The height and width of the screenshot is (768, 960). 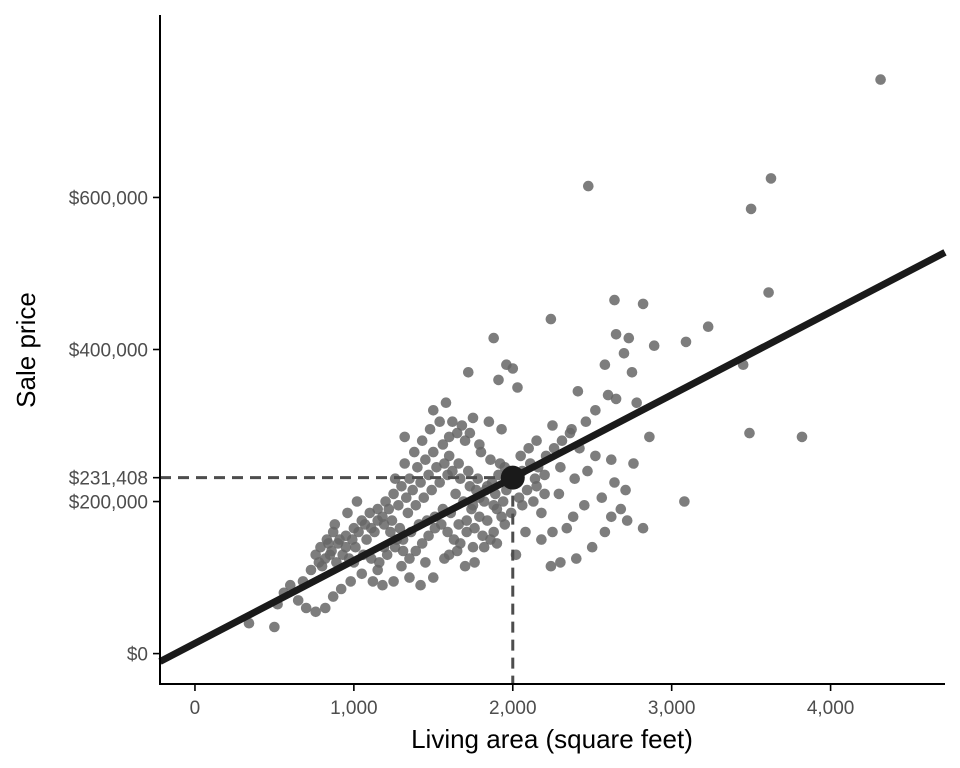 What do you see at coordinates (26, 350) in the screenshot?
I see `y-axis-title: Sale price` at bounding box center [26, 350].